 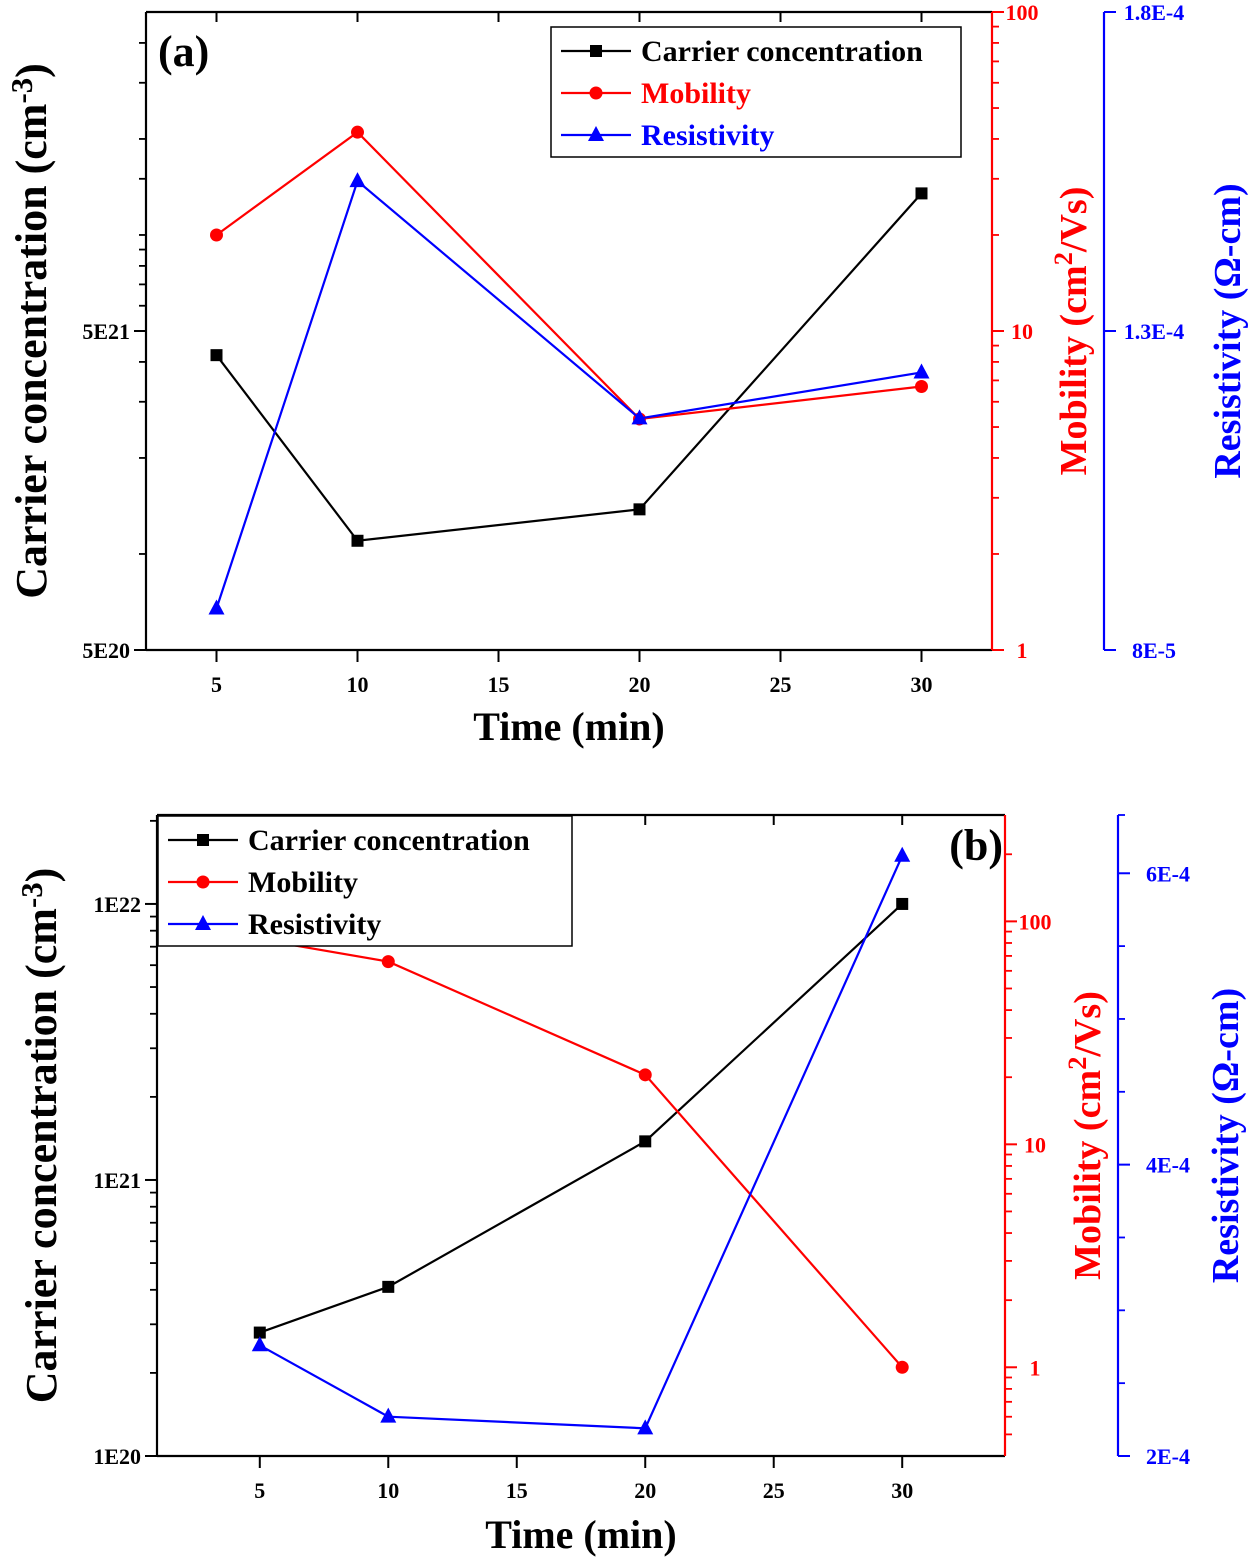 What do you see at coordinates (117, 904) in the screenshot?
I see `left-tick-label: 1E22` at bounding box center [117, 904].